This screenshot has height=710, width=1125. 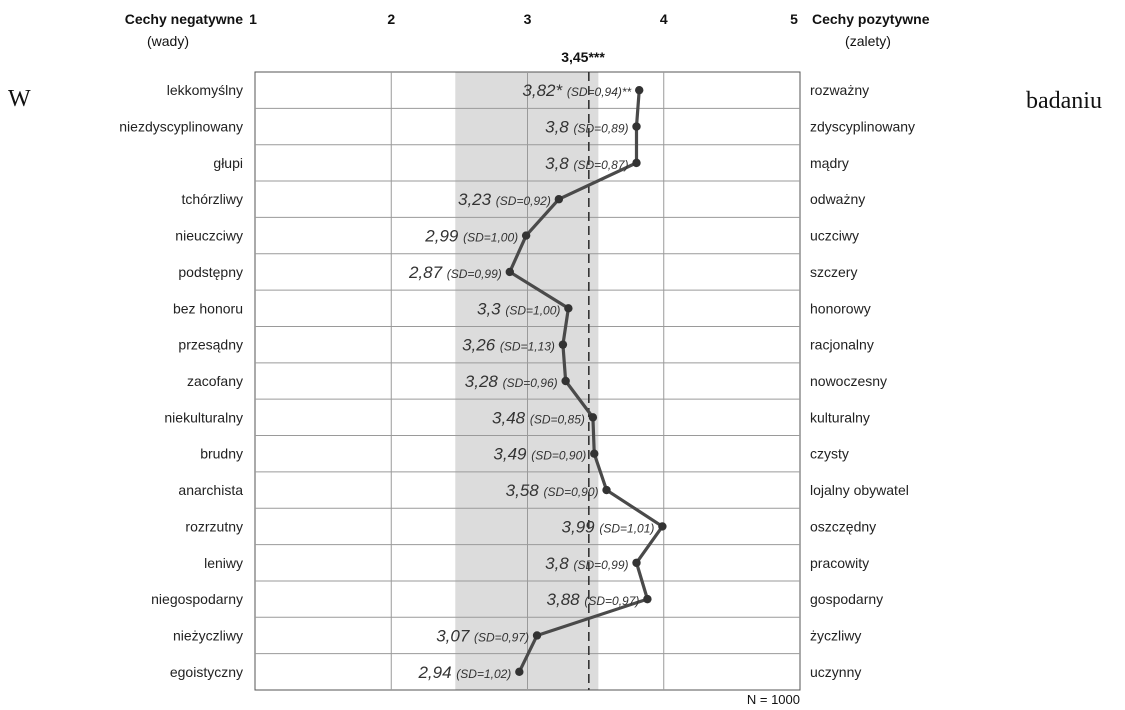 What do you see at coordinates (593, 599) in the screenshot?
I see `data-label: 3,88 (SD=0,97)` at bounding box center [593, 599].